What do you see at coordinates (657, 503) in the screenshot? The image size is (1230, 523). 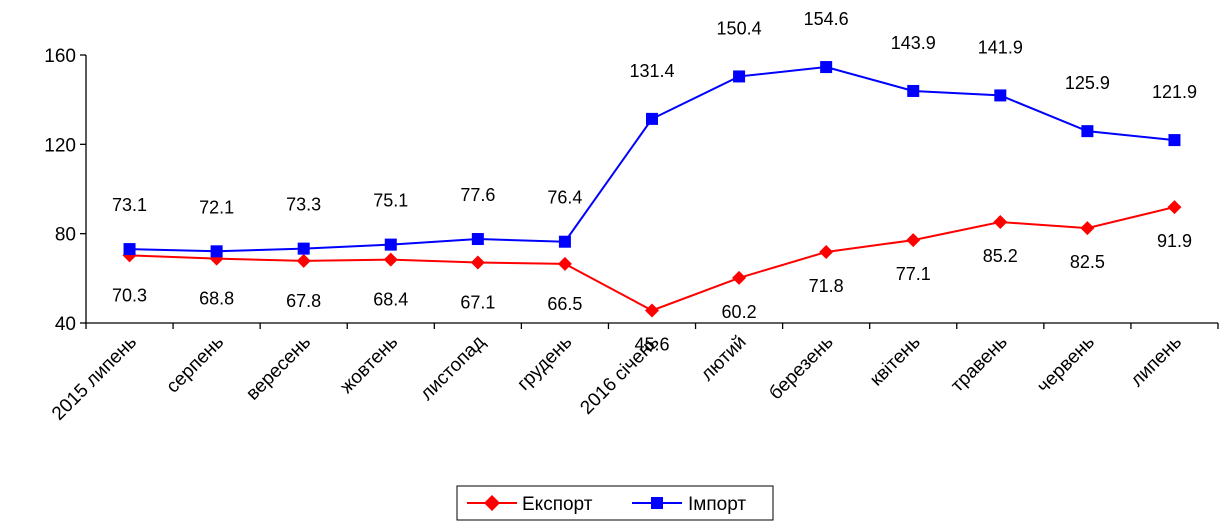 I see `legend-marker-import` at bounding box center [657, 503].